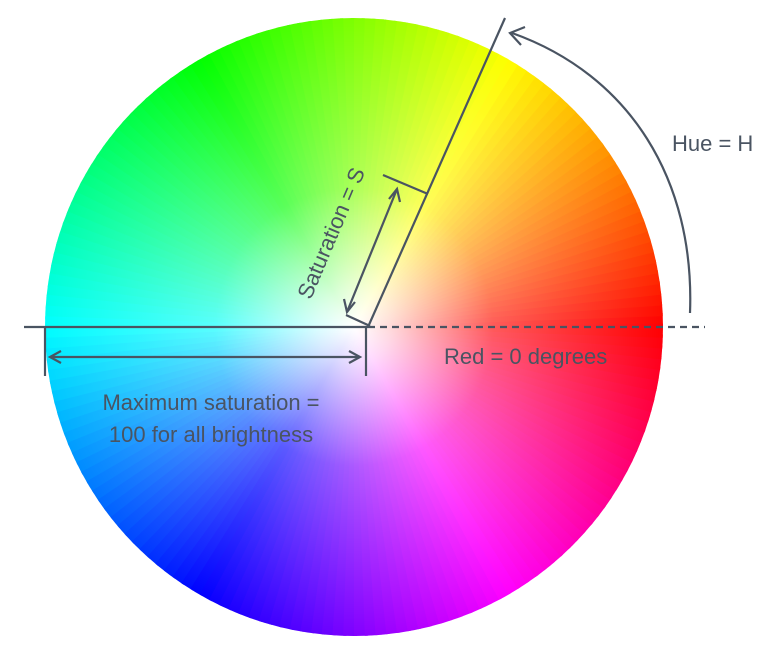 The width and height of the screenshot is (784, 655). Describe the element at coordinates (355, 357) in the screenshot. I see `max-saturation-right-arrowhead` at that location.